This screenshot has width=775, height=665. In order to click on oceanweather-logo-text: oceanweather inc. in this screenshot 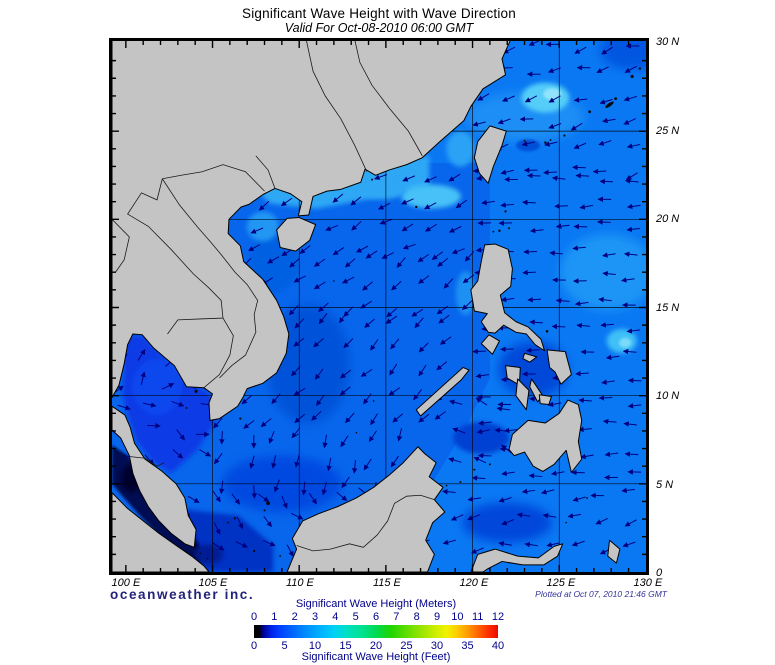, I will do `click(182, 594)`.